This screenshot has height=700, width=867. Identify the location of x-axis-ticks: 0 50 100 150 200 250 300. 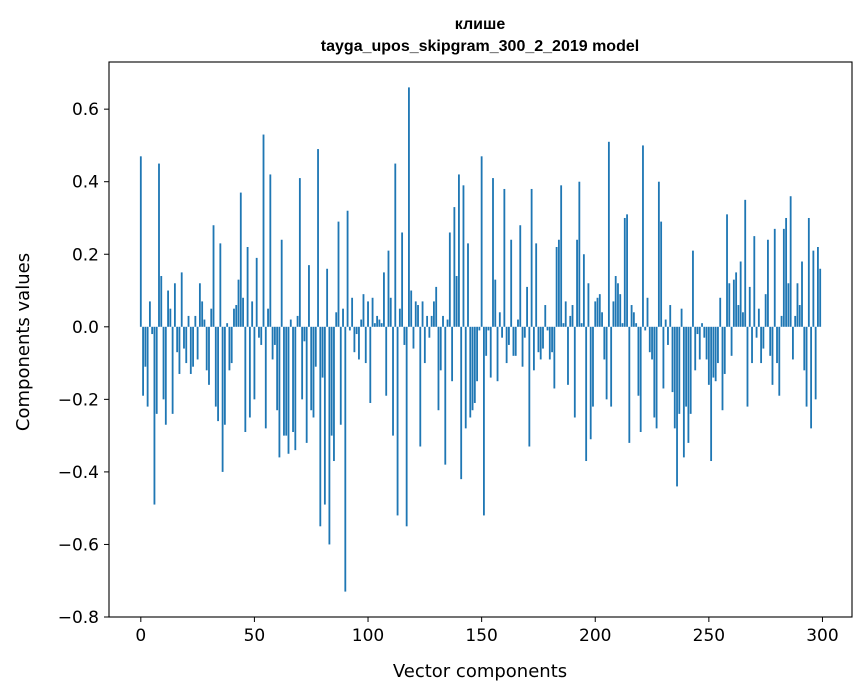
(487, 631).